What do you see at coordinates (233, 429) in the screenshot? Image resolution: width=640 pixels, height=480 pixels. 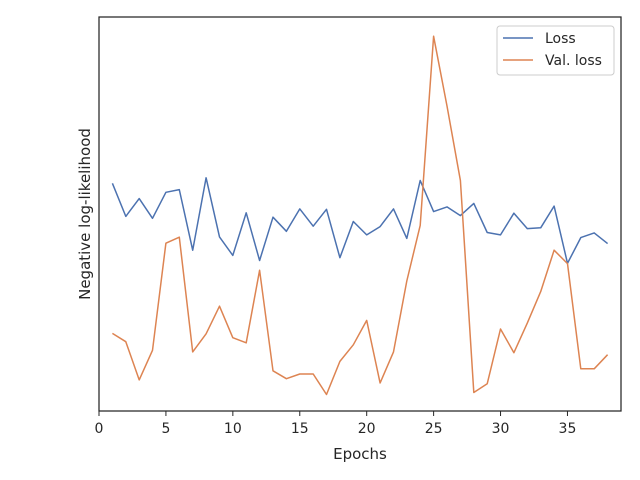 I see `x-tick-label: 10` at bounding box center [233, 429].